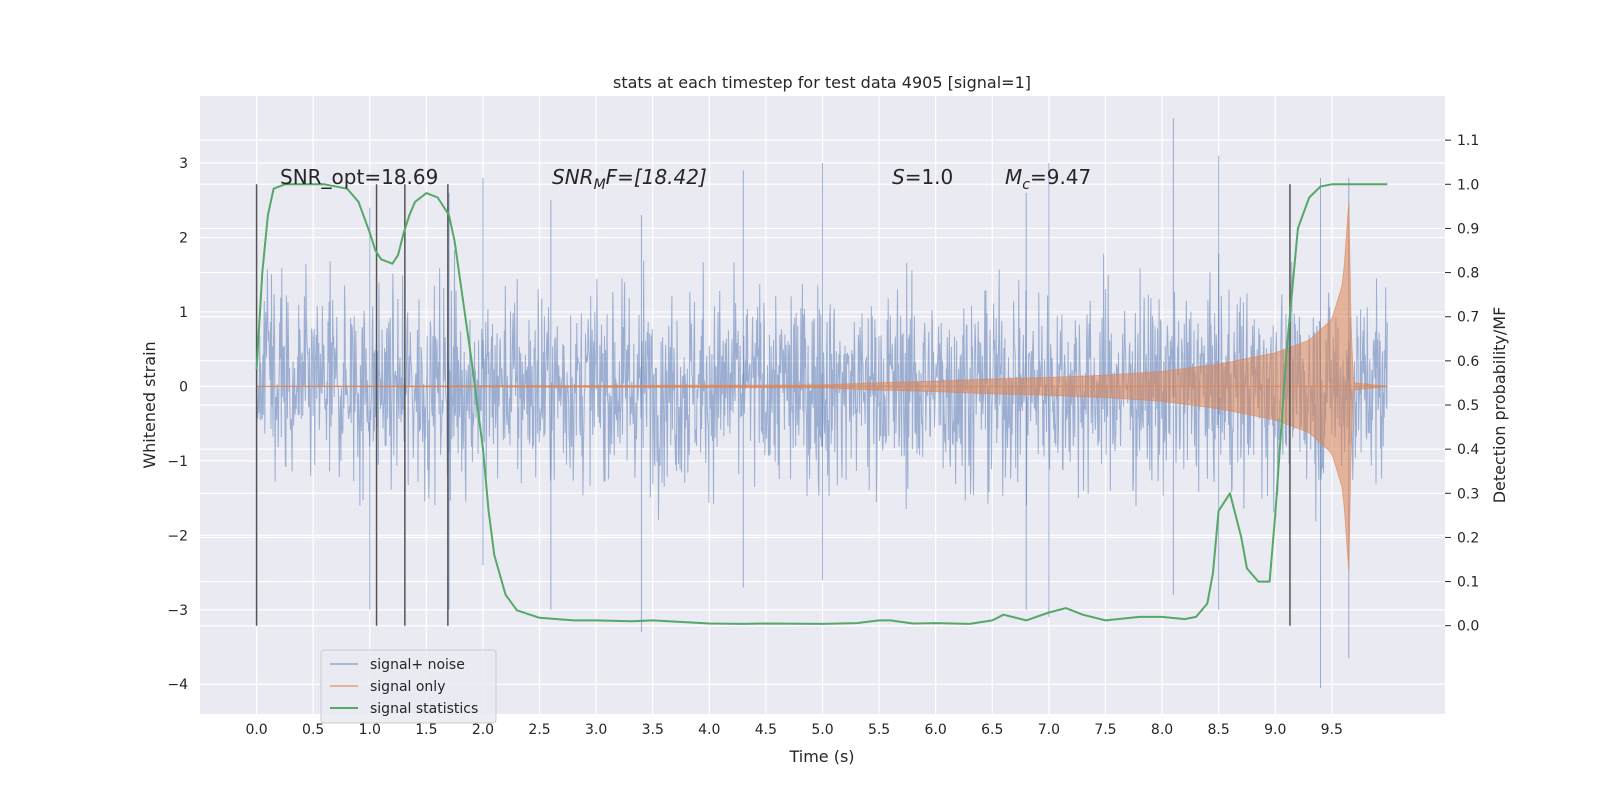 Image resolution: width=1600 pixels, height=800 pixels. I want to click on legend-label-signal-statistics: signal statistics, so click(424, 709).